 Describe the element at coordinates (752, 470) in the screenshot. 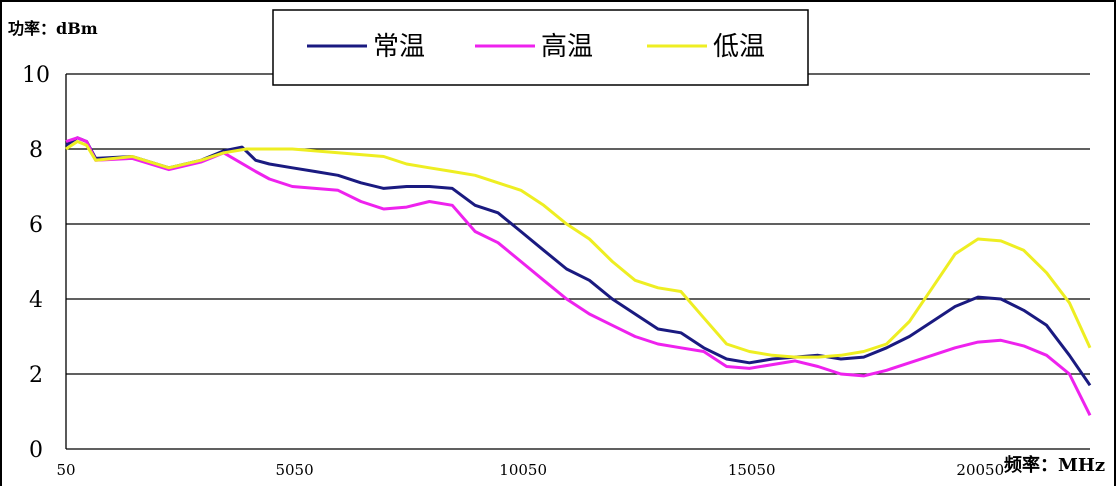

I see `x-tick-label: 15050` at that location.